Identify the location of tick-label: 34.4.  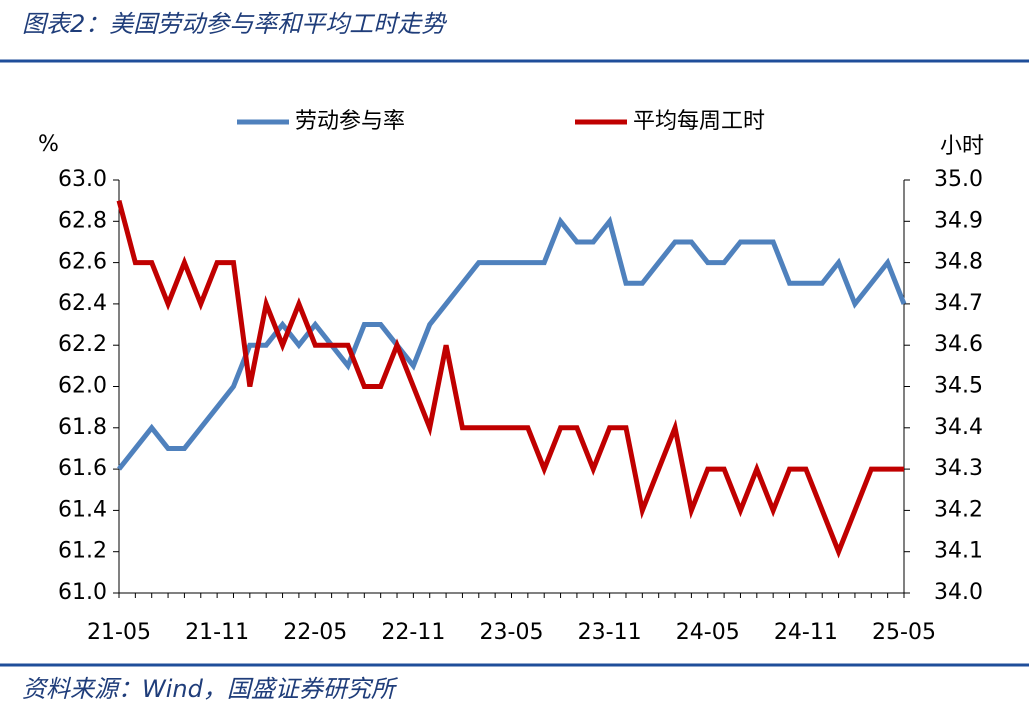
(958, 427).